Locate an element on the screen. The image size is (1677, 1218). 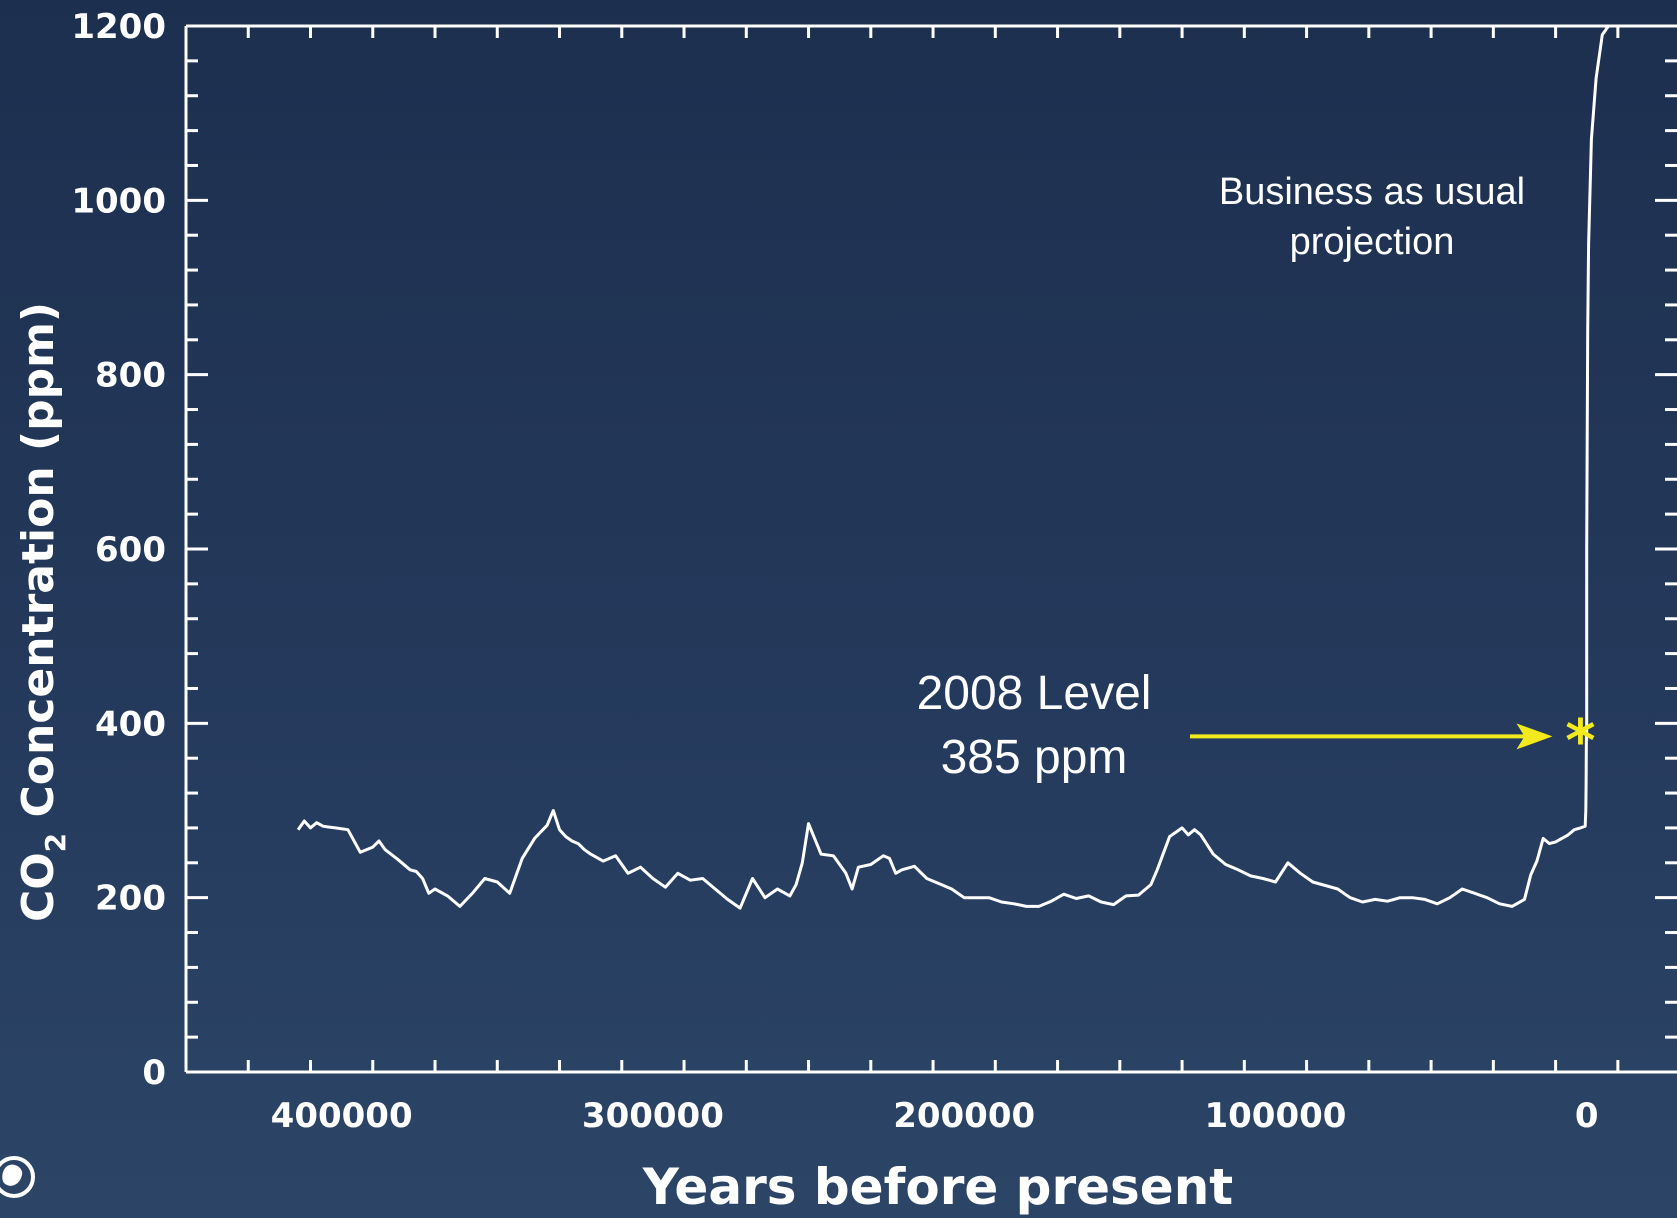
y-axis-label-subscript: 2 is located at coordinates (55, 842).